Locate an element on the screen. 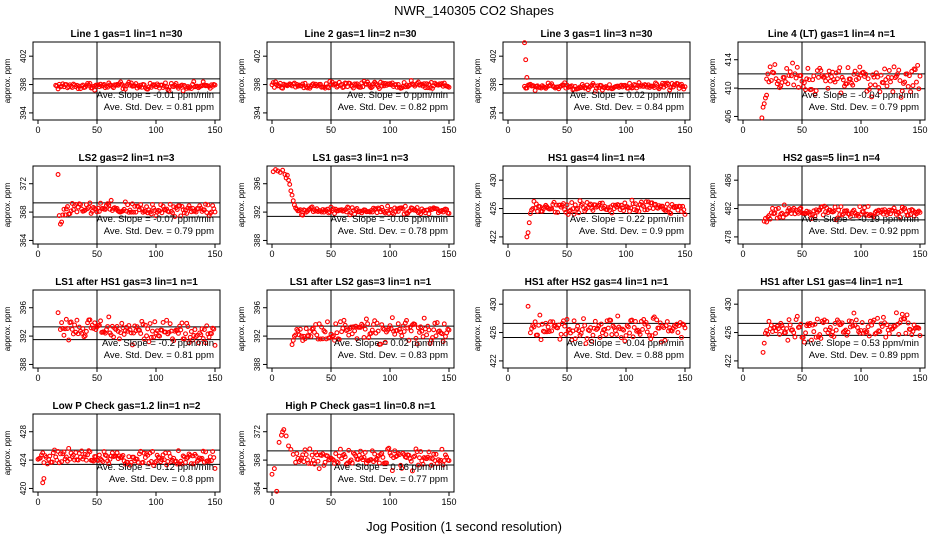  panel-title: Line 4 (LT) gas=1 lin=4 n=1 is located at coordinates (832, 34).